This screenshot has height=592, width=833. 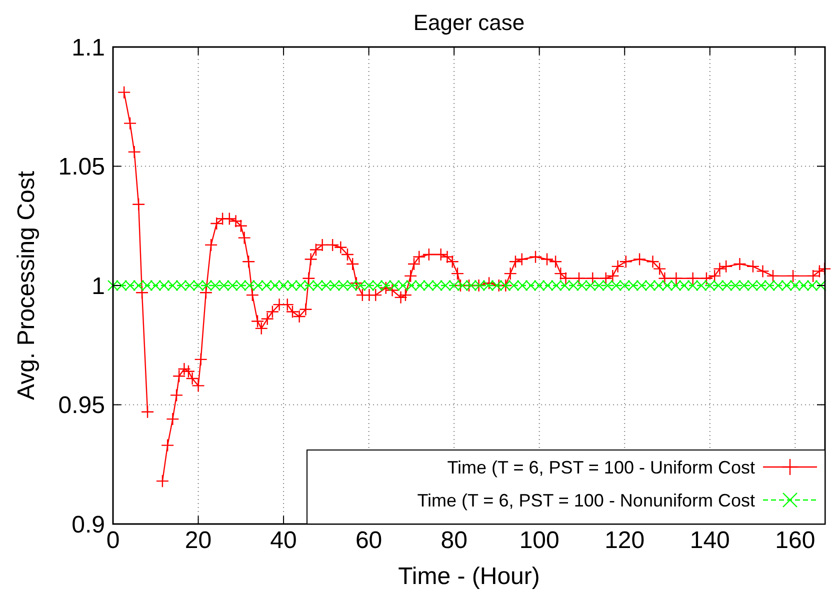 What do you see at coordinates (88, 524) in the screenshot?
I see `y-tick-label: 0.9` at bounding box center [88, 524].